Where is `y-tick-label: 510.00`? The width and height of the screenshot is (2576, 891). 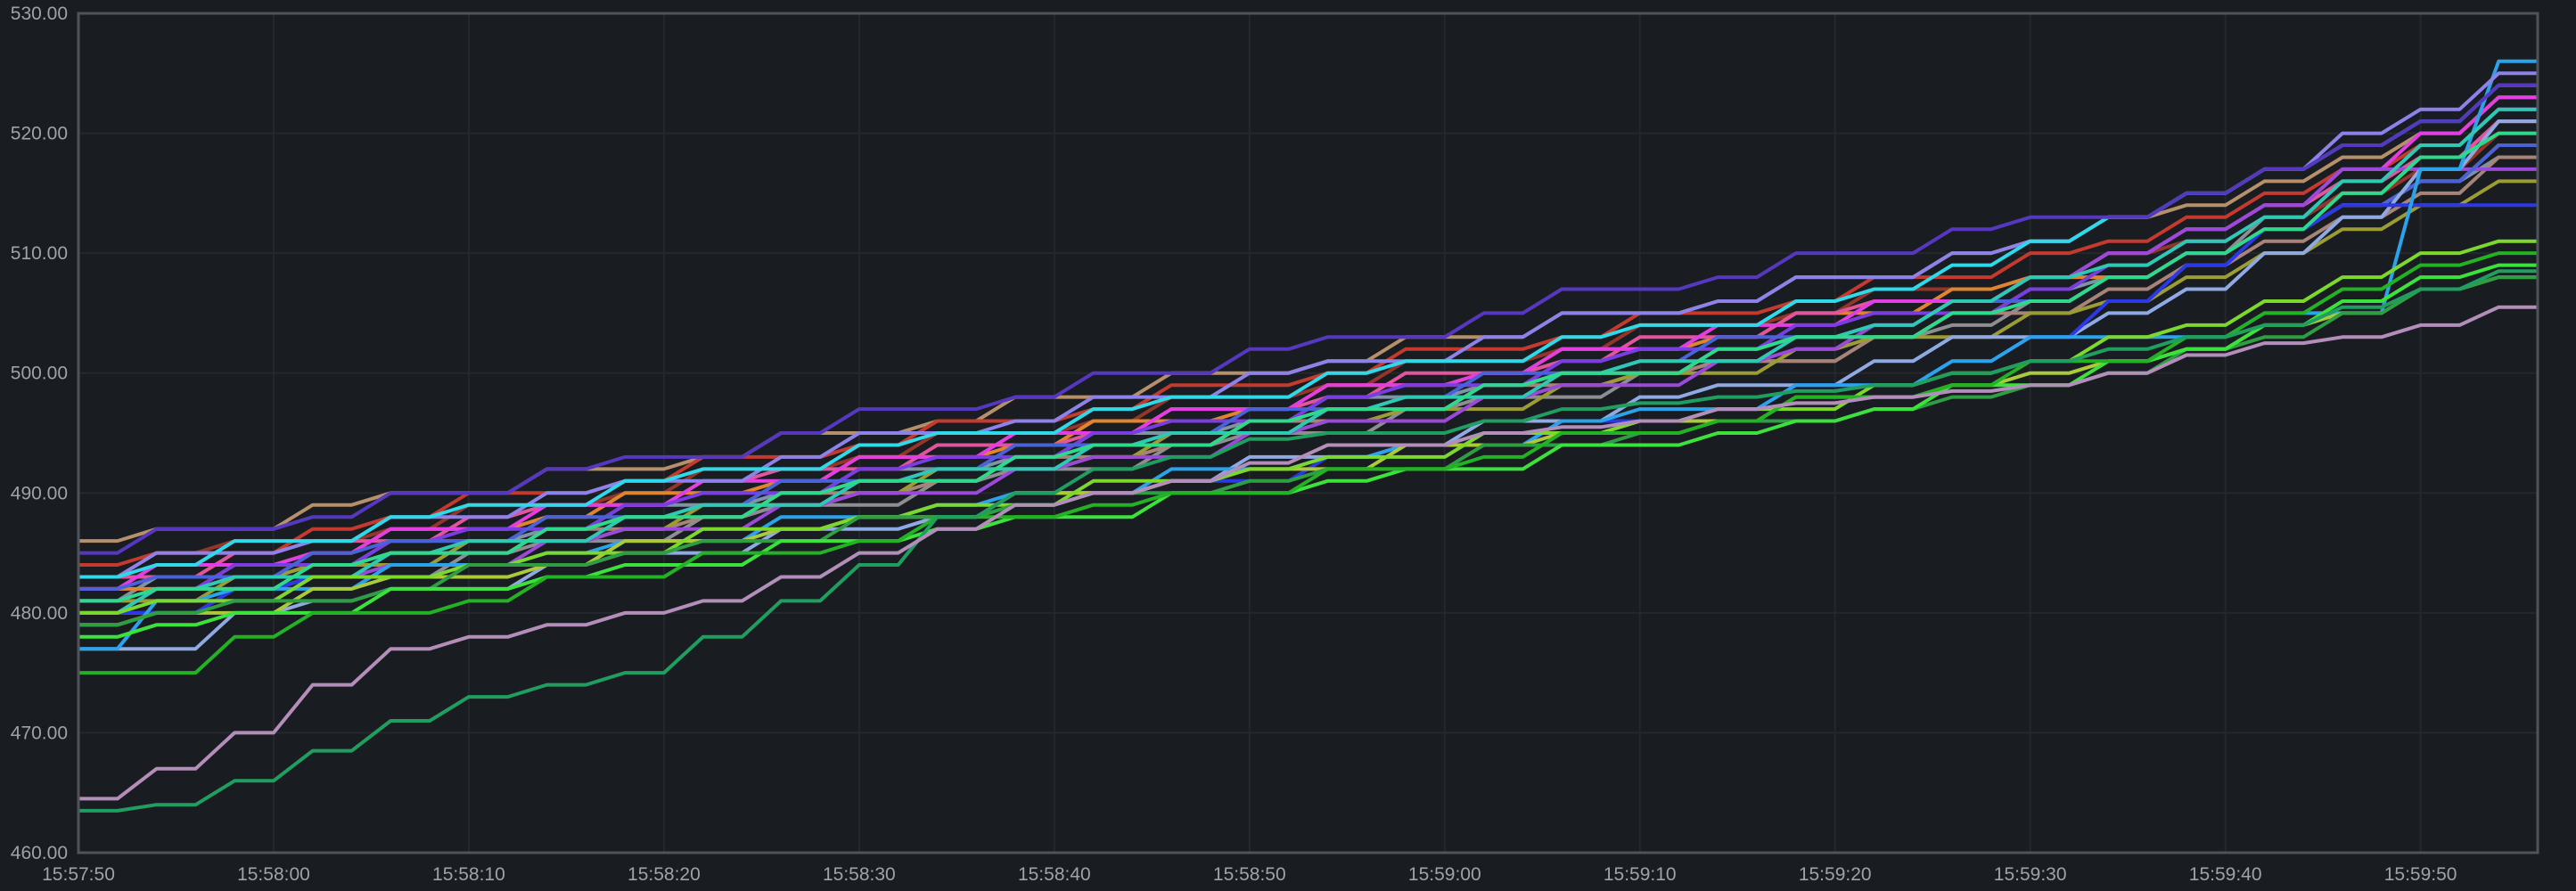
y-tick-label: 510.00 is located at coordinates (39, 254).